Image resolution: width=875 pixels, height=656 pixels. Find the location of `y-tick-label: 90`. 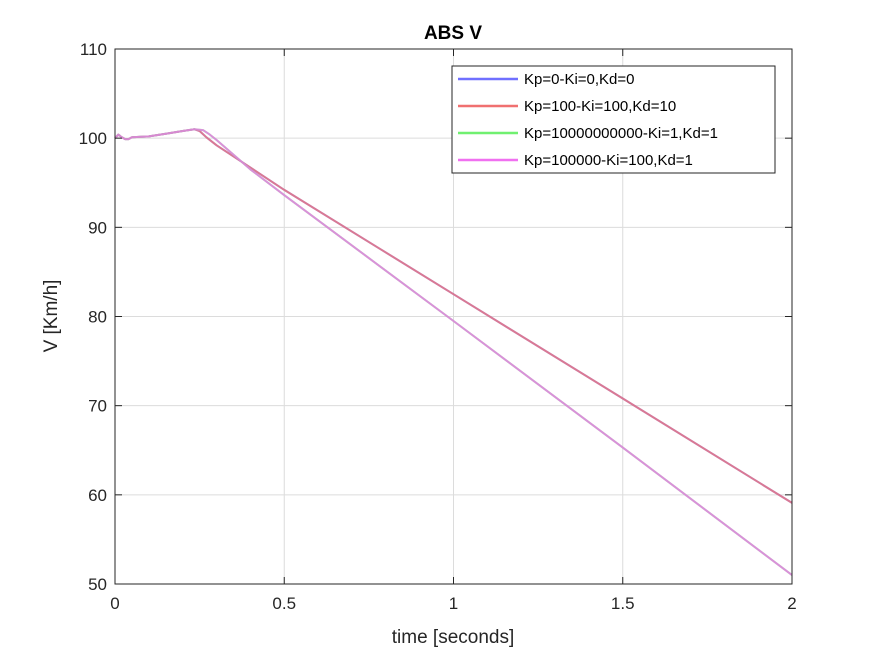

y-tick-label: 90 is located at coordinates (97, 227).